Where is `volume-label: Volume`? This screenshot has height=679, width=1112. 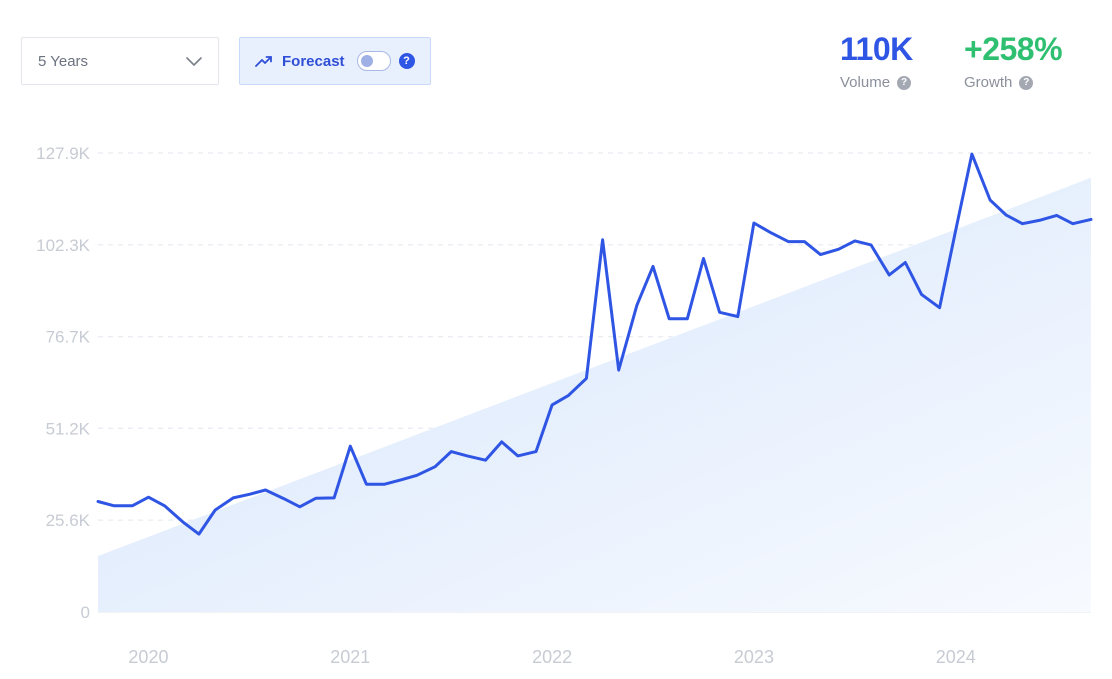 volume-label: Volume is located at coordinates (865, 82).